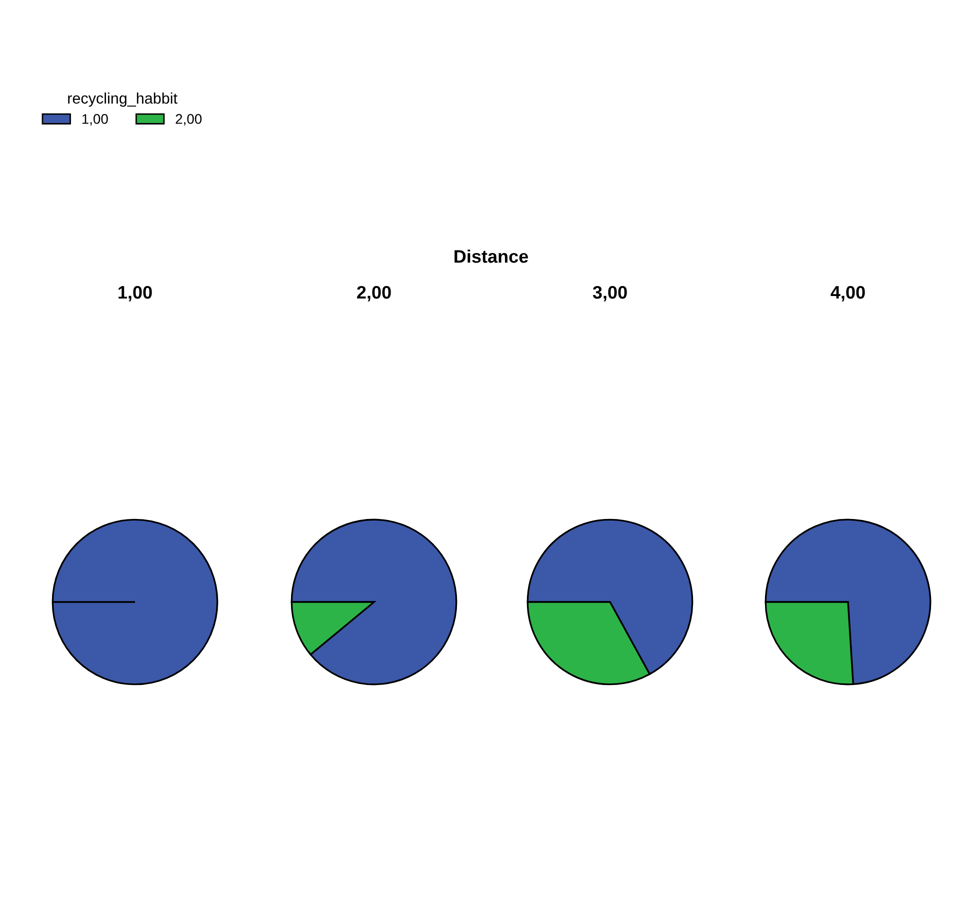  I want to click on text: Distance, so click(491, 256).